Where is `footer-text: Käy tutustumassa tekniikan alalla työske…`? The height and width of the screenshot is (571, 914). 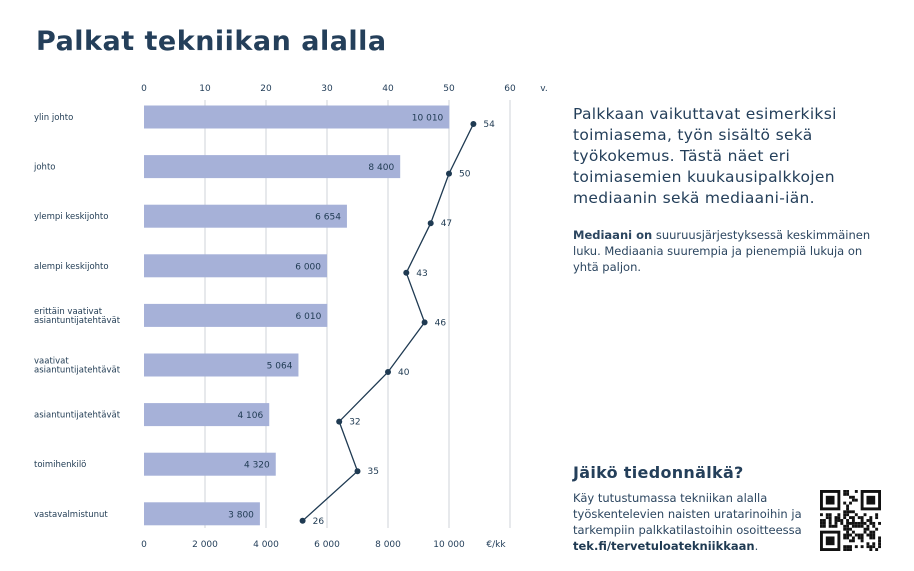
footer-text: Käy tutustumassa tekniikan alalla työske… is located at coordinates (695, 522).